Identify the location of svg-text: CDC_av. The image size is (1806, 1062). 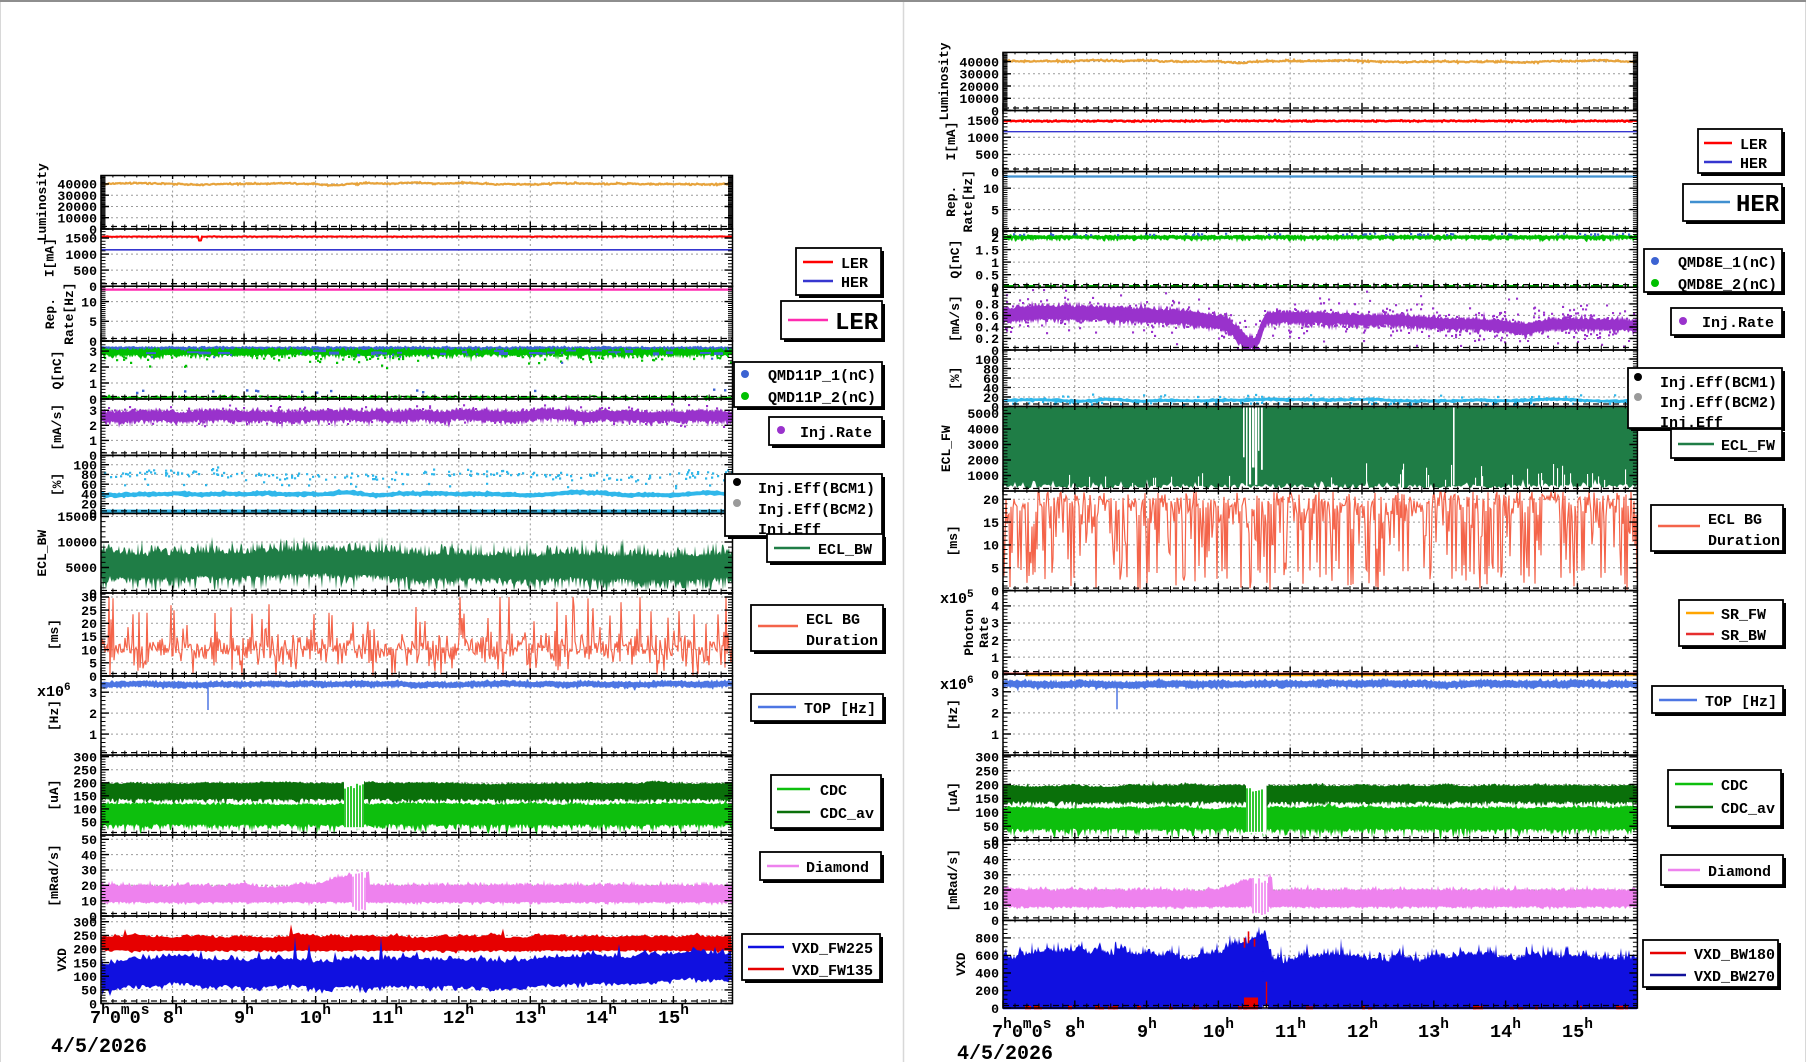
(847, 814).